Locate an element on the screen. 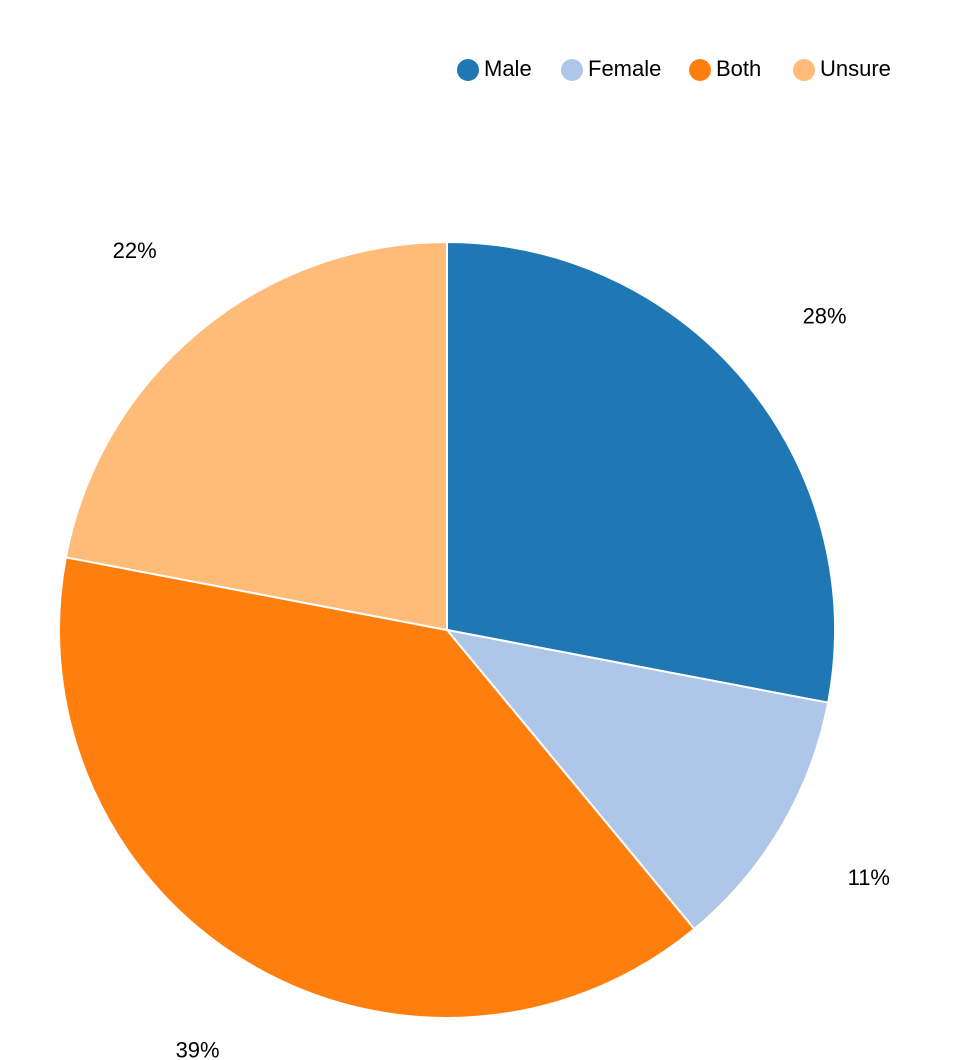 The width and height of the screenshot is (956, 1060). pie-slice-unsure is located at coordinates (256, 436).